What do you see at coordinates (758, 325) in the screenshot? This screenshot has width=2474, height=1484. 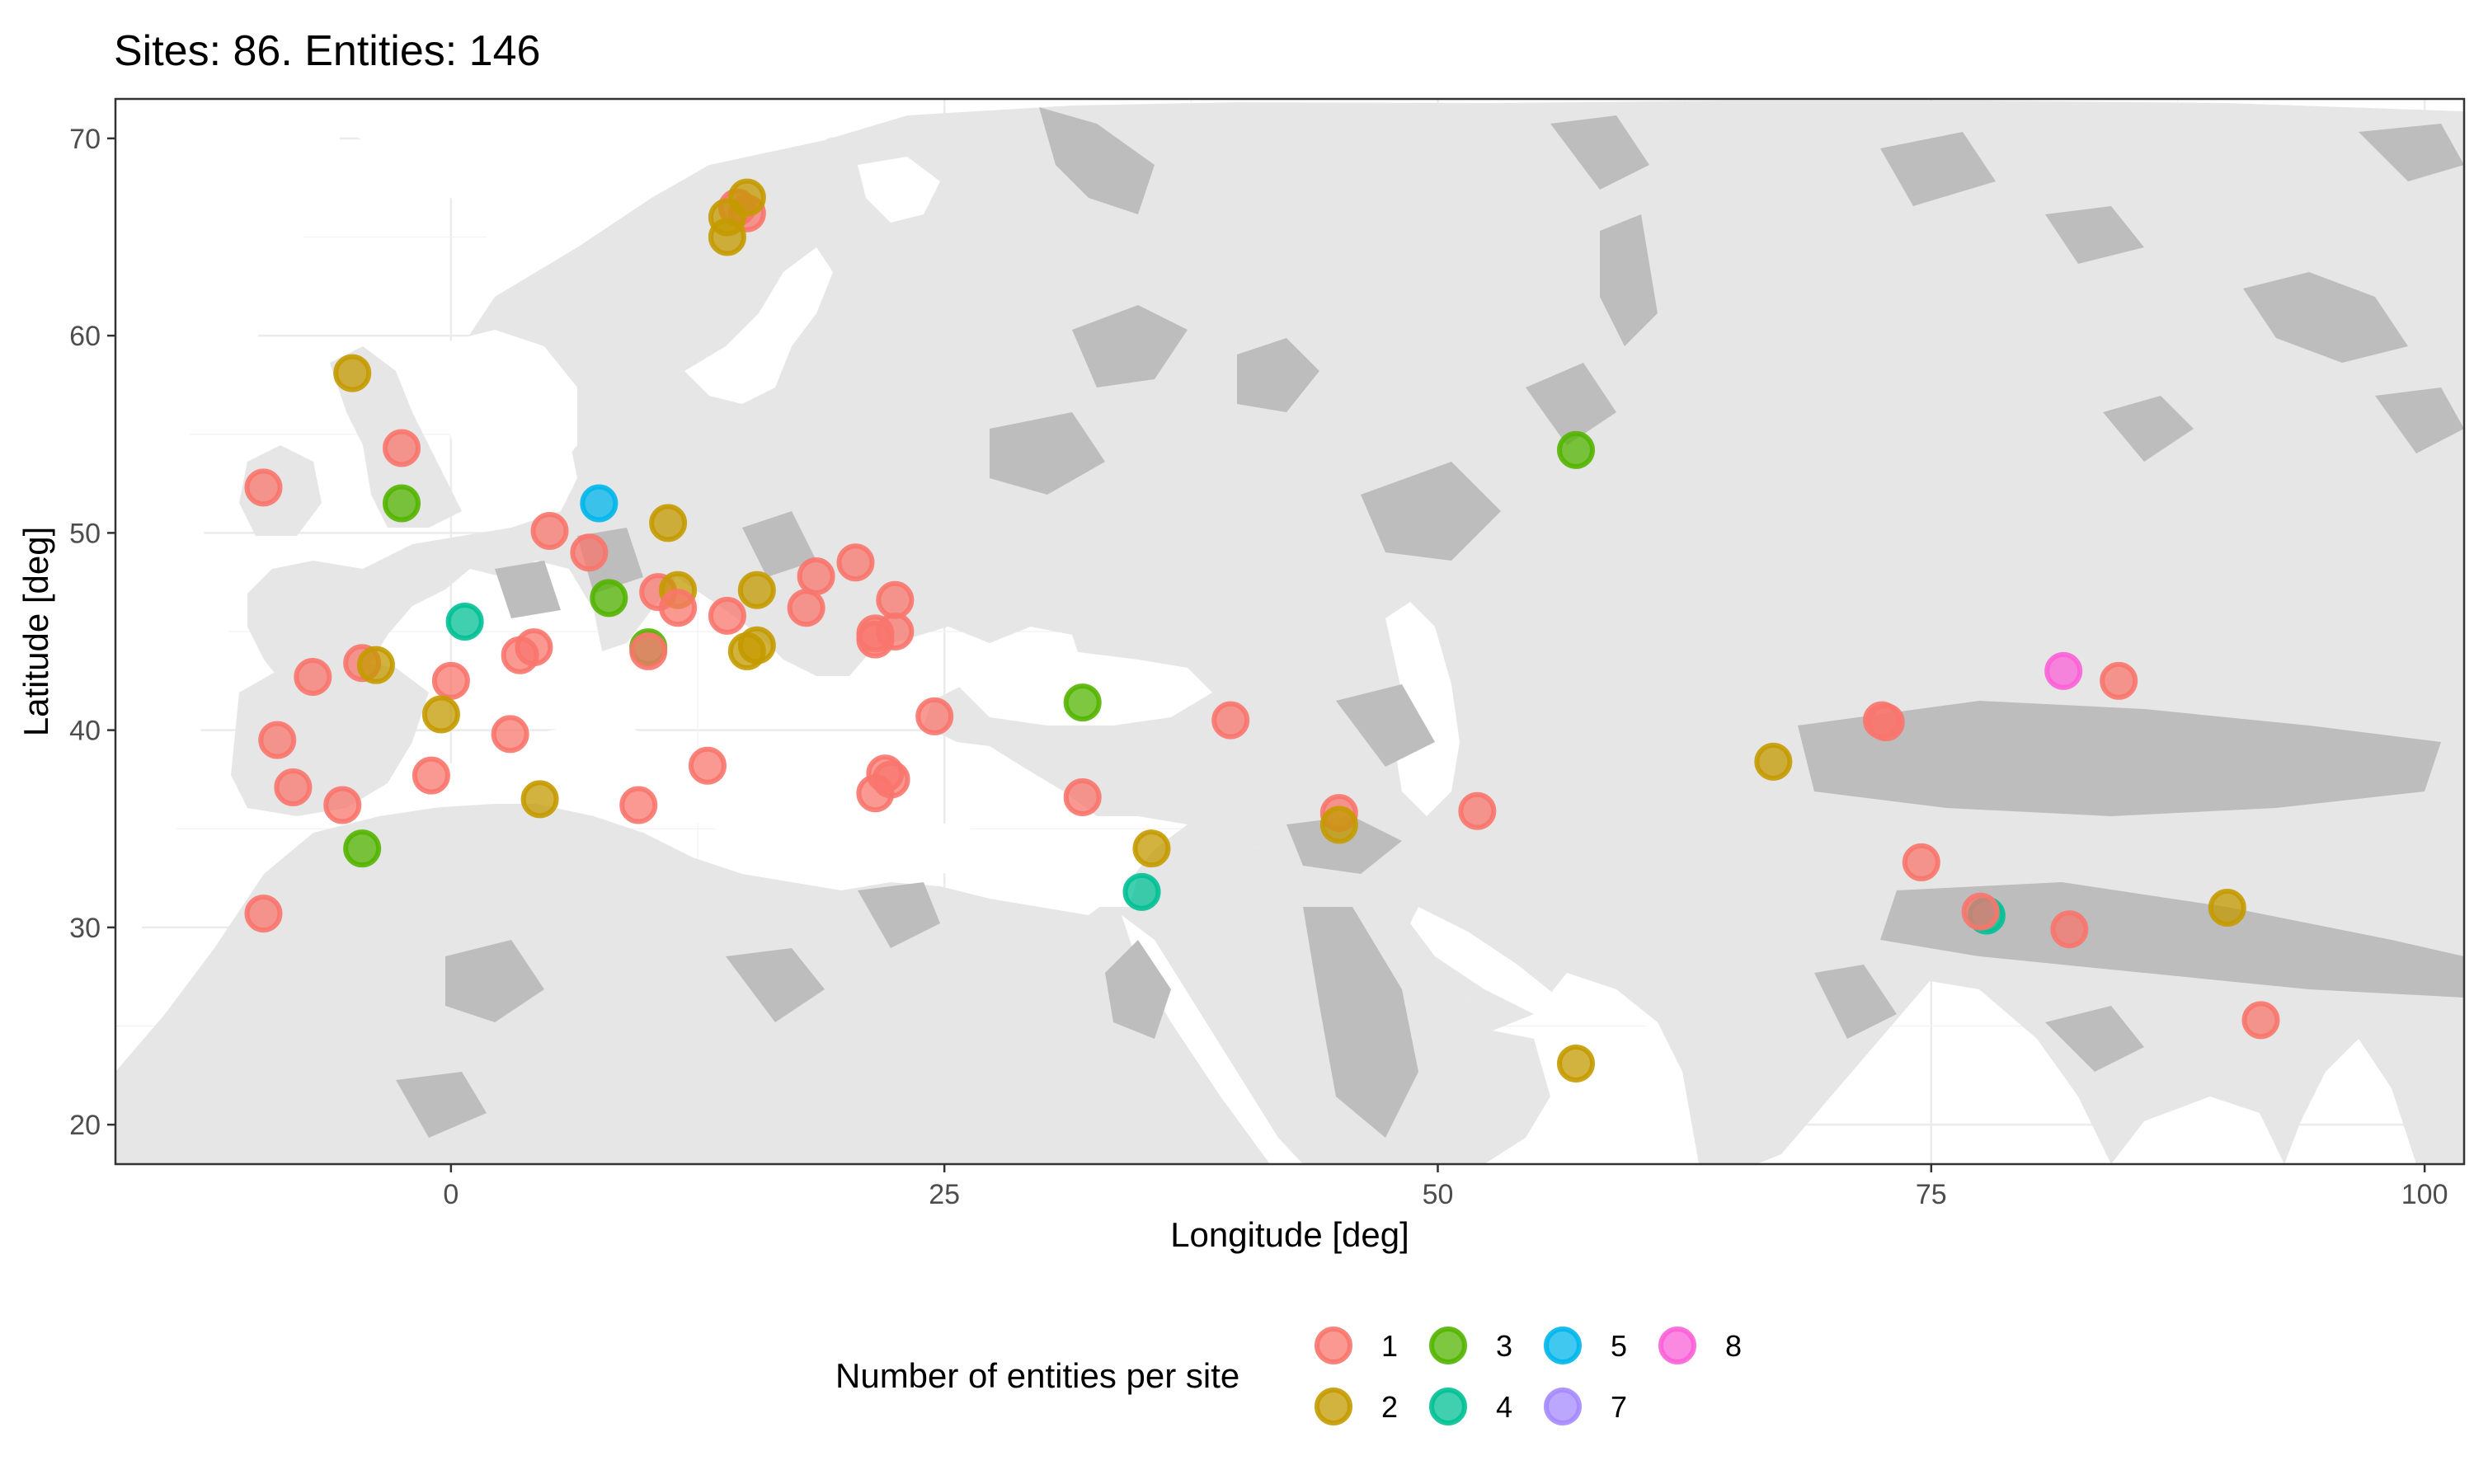 I see `baltic-sea` at bounding box center [758, 325].